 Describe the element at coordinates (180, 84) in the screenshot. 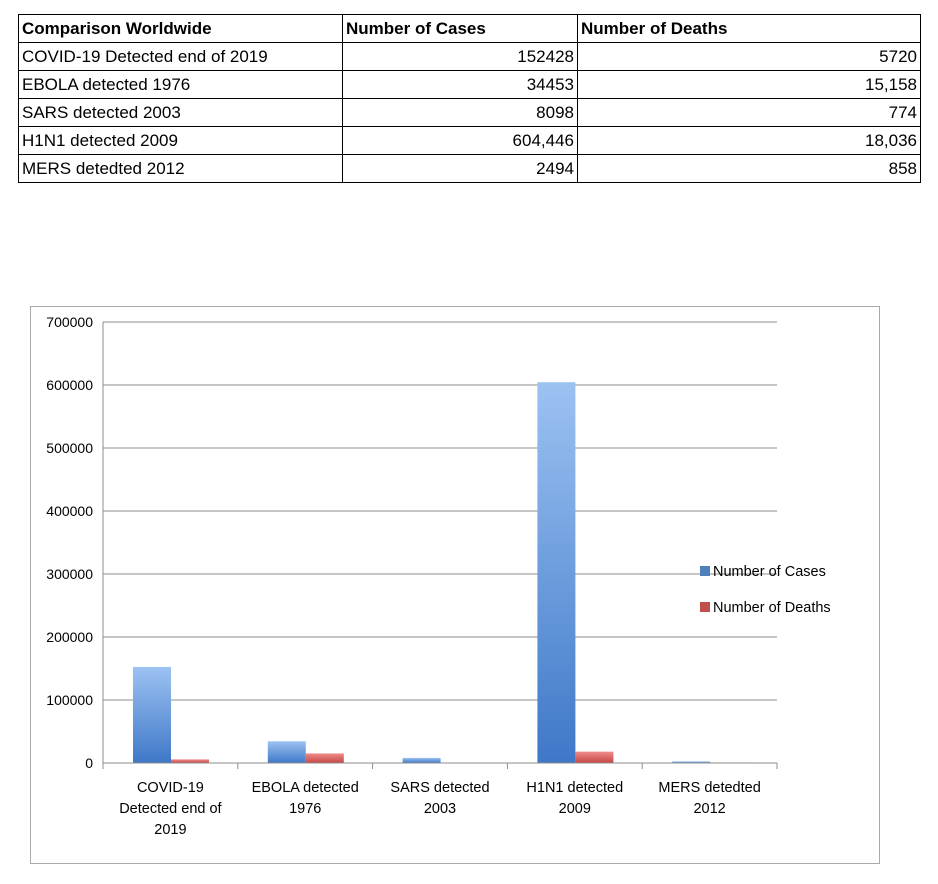

I see `disease-cell: EBOLA detected 1976` at that location.